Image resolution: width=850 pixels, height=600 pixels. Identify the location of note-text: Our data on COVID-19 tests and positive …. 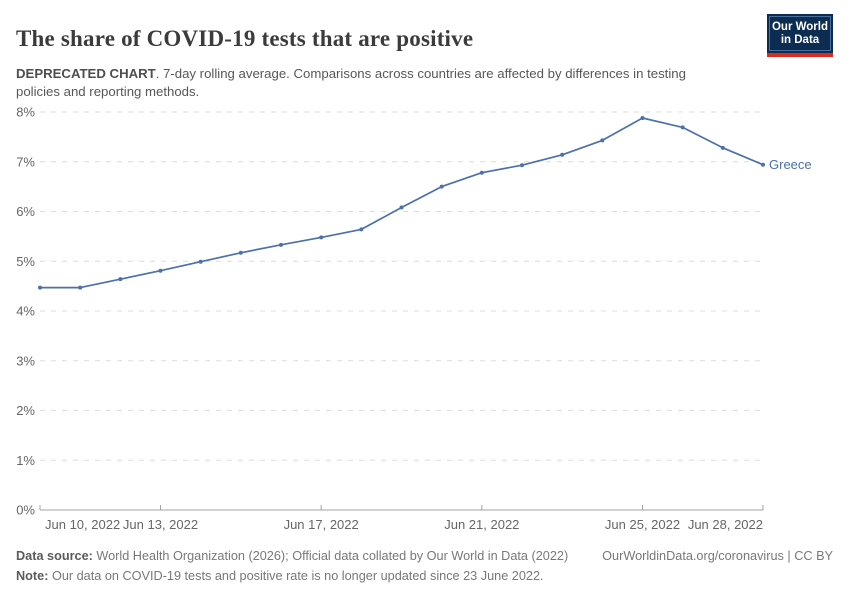
(296, 576).